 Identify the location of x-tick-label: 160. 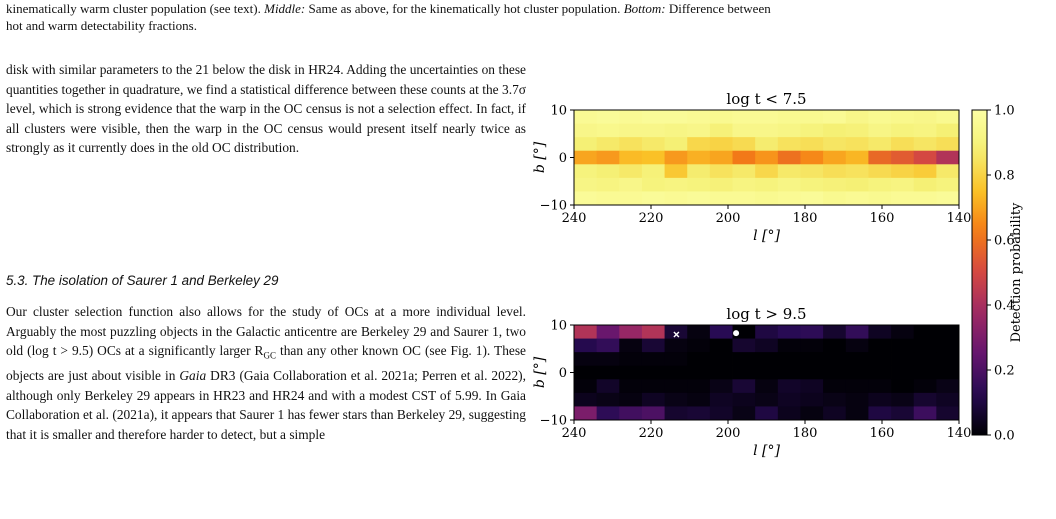
(882, 218).